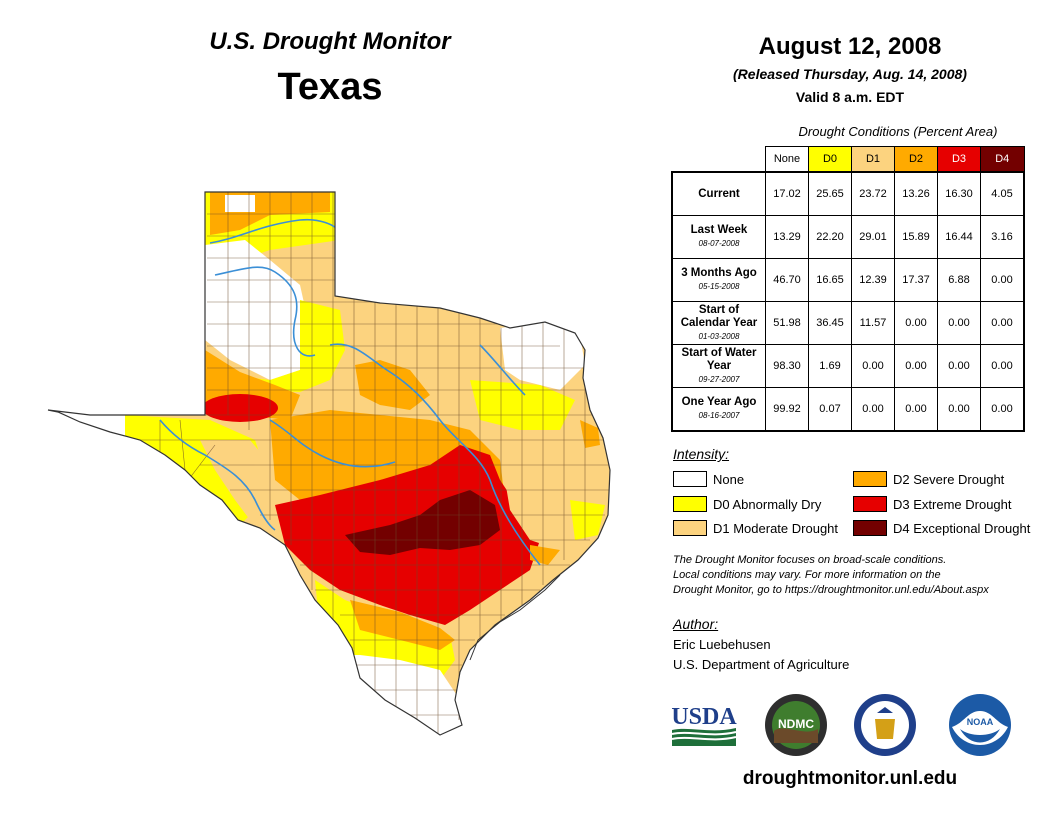 This screenshot has width=1056, height=816. Describe the element at coordinates (980, 722) in the screenshot. I see `noaa-logo-text: NOAA` at that location.